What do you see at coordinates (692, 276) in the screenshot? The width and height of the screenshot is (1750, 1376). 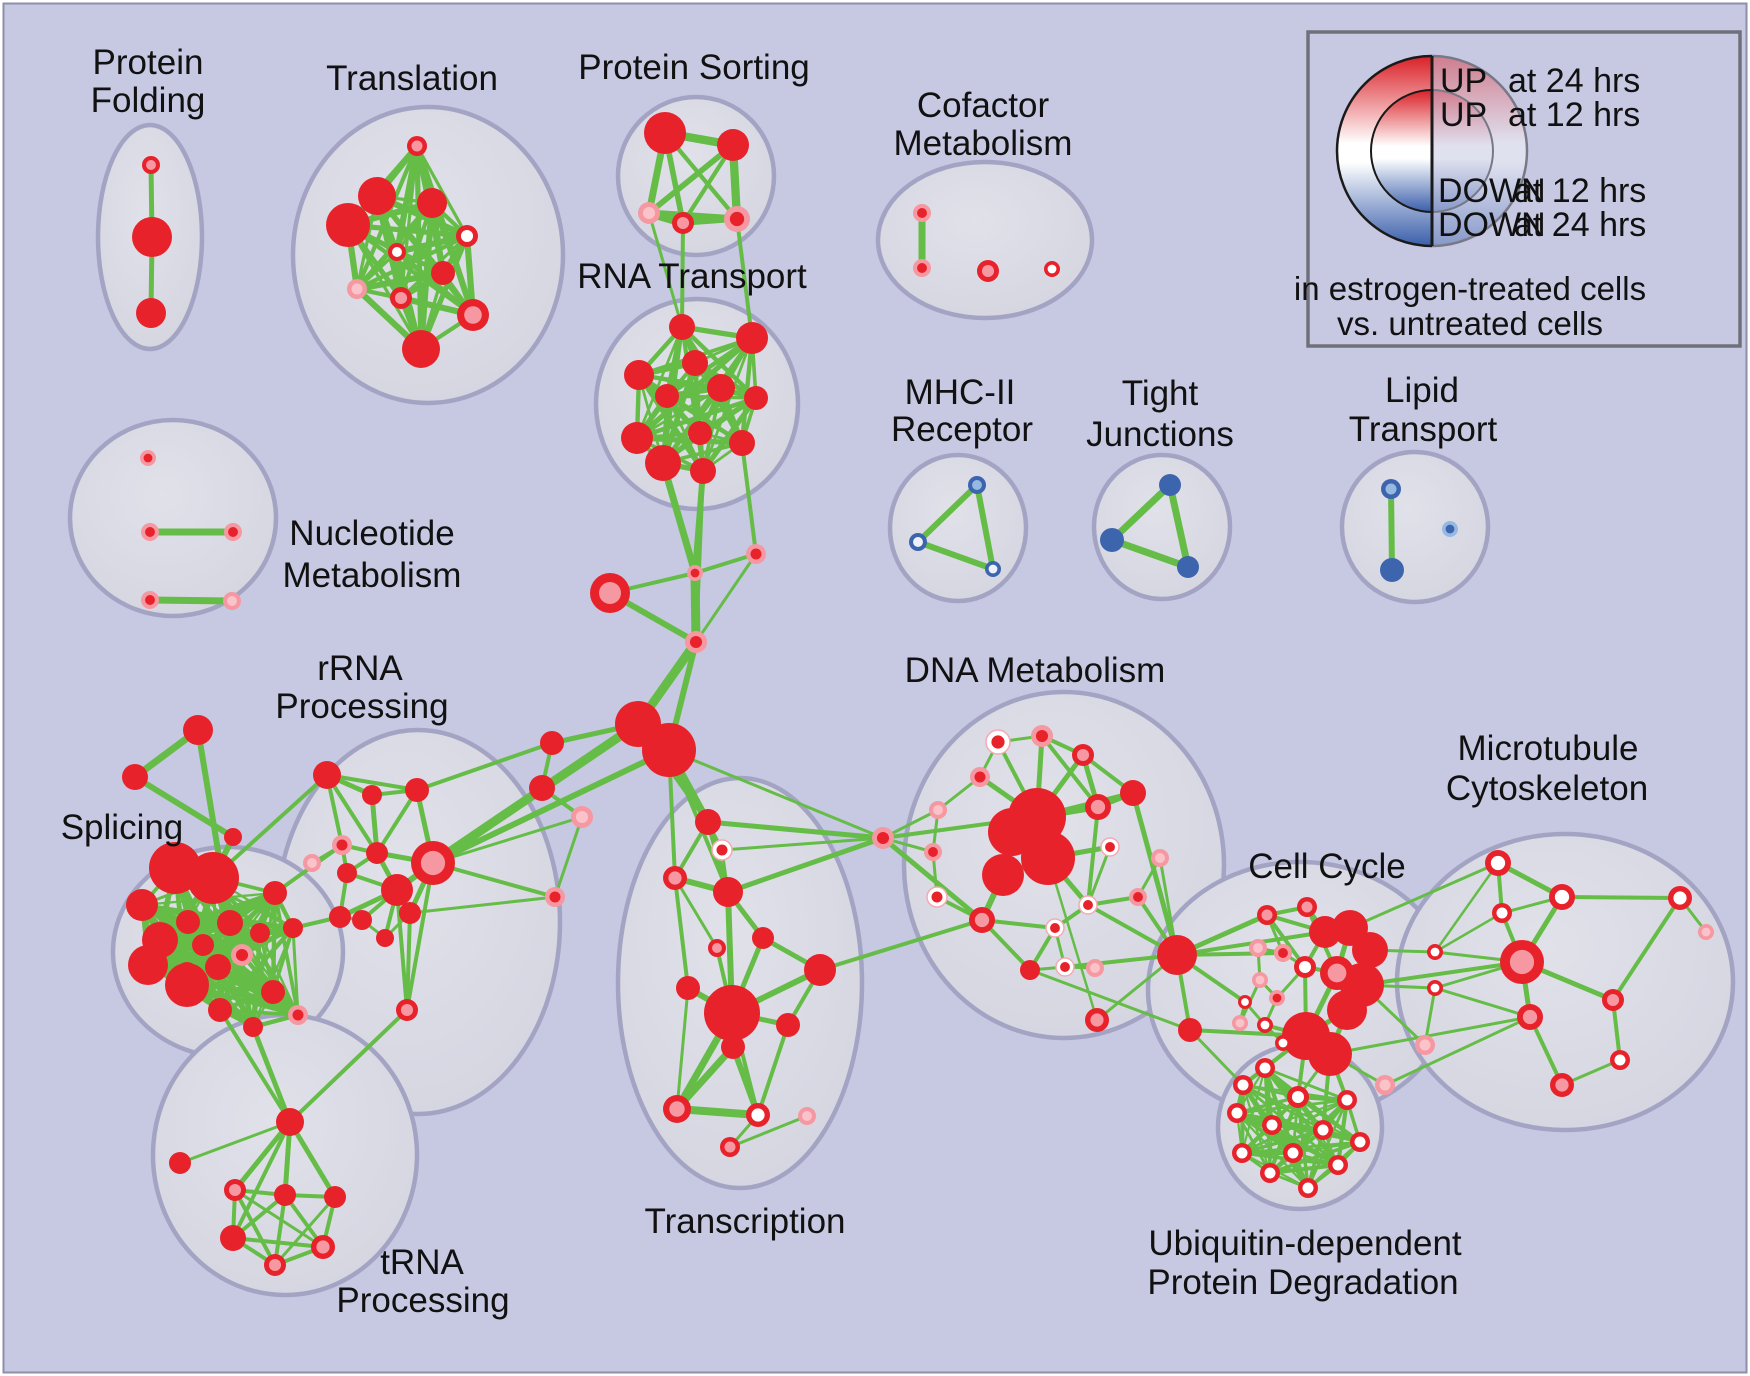 I see `cluster-label-rna-transport: RNA Transport` at bounding box center [692, 276].